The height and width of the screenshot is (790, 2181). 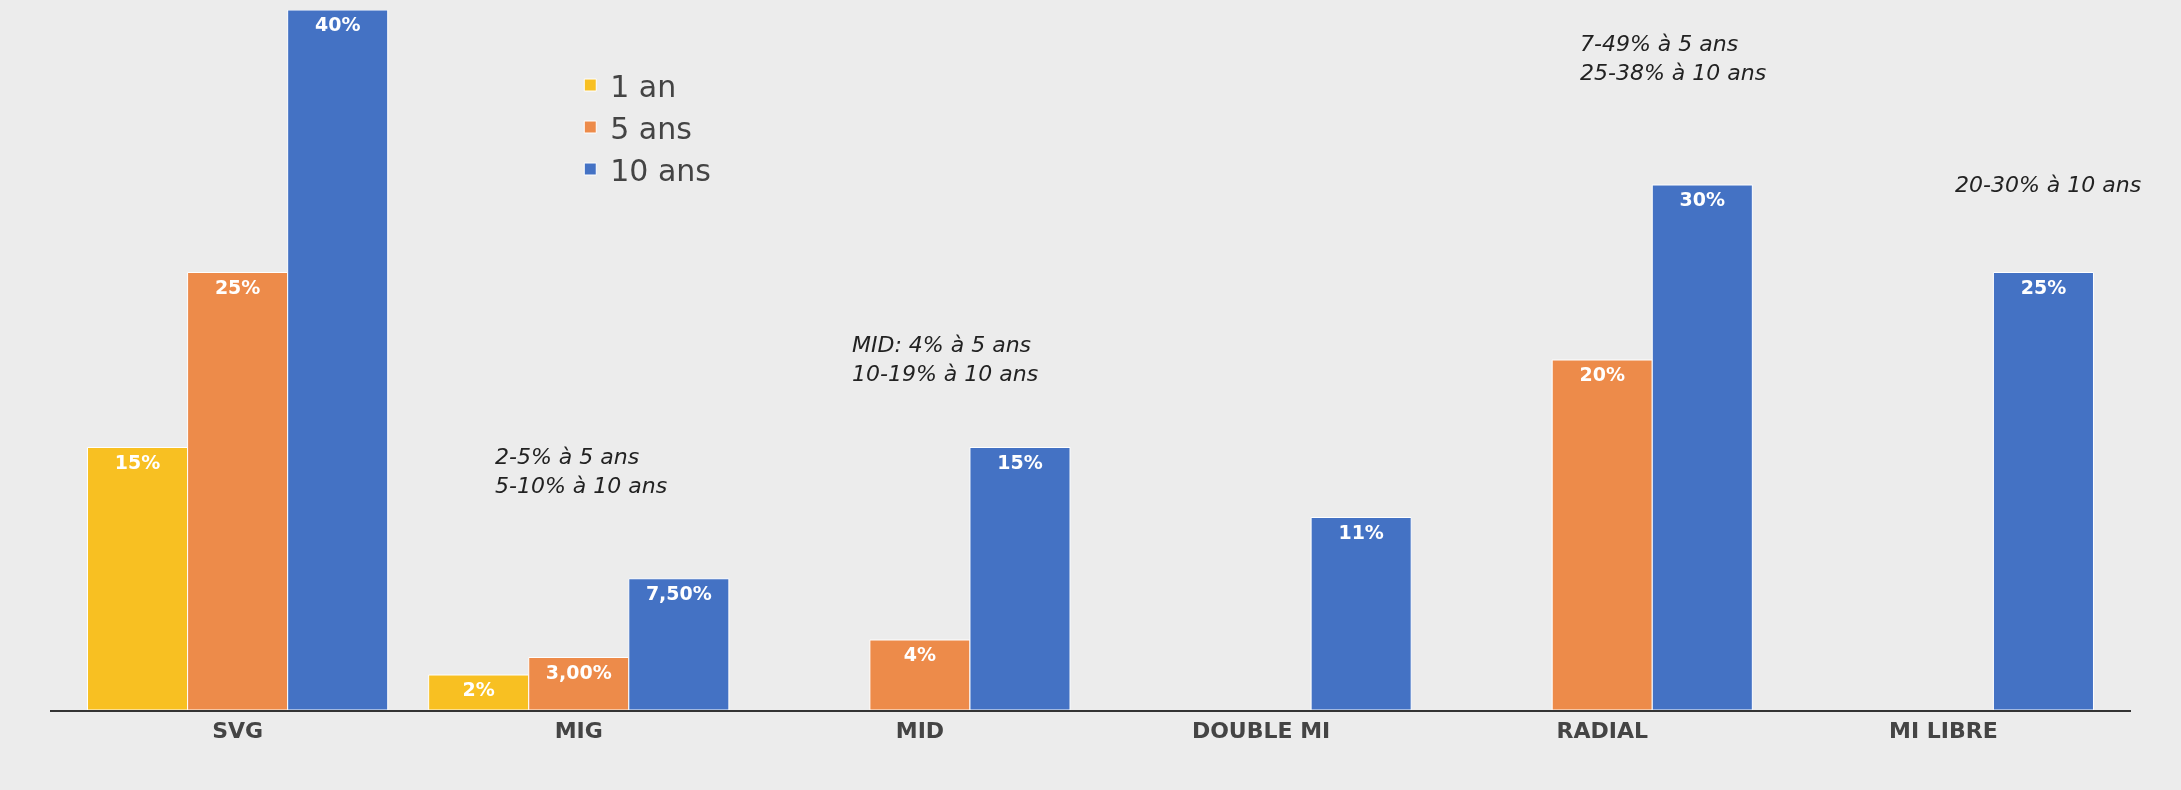 What do you see at coordinates (578, 671) in the screenshot?
I see `data-label: 3,00%` at bounding box center [578, 671].